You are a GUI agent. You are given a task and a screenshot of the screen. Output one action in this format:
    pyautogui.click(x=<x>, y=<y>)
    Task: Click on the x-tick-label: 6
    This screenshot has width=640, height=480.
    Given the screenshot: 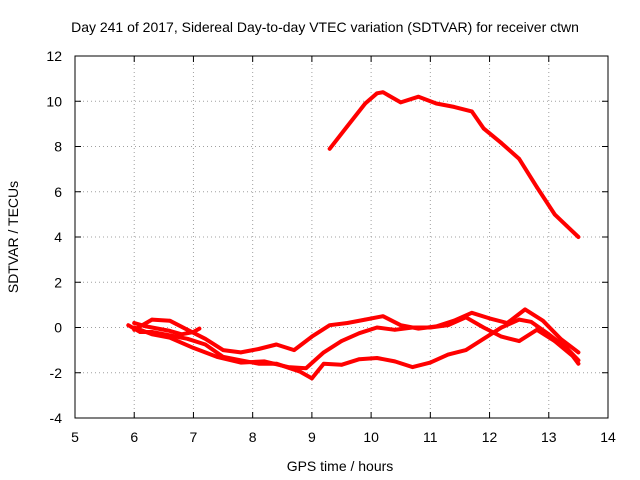 What is the action you would take?
    pyautogui.click(x=134, y=437)
    